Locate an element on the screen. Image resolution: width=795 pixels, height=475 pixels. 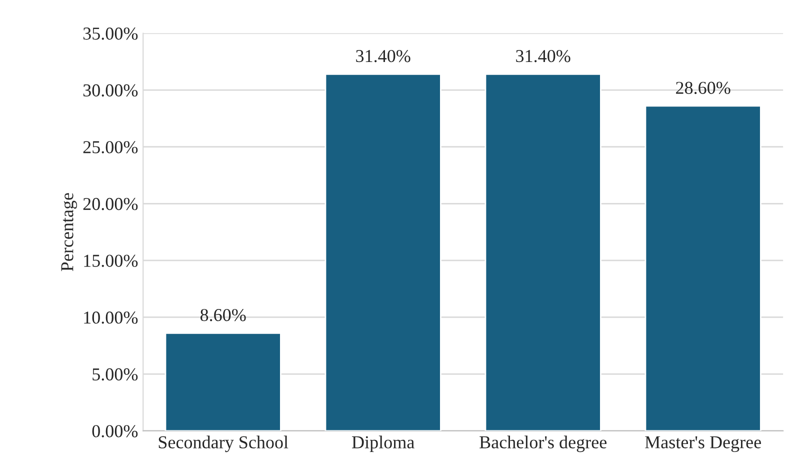
y-tick-label: 0.00% is located at coordinates (115, 431).